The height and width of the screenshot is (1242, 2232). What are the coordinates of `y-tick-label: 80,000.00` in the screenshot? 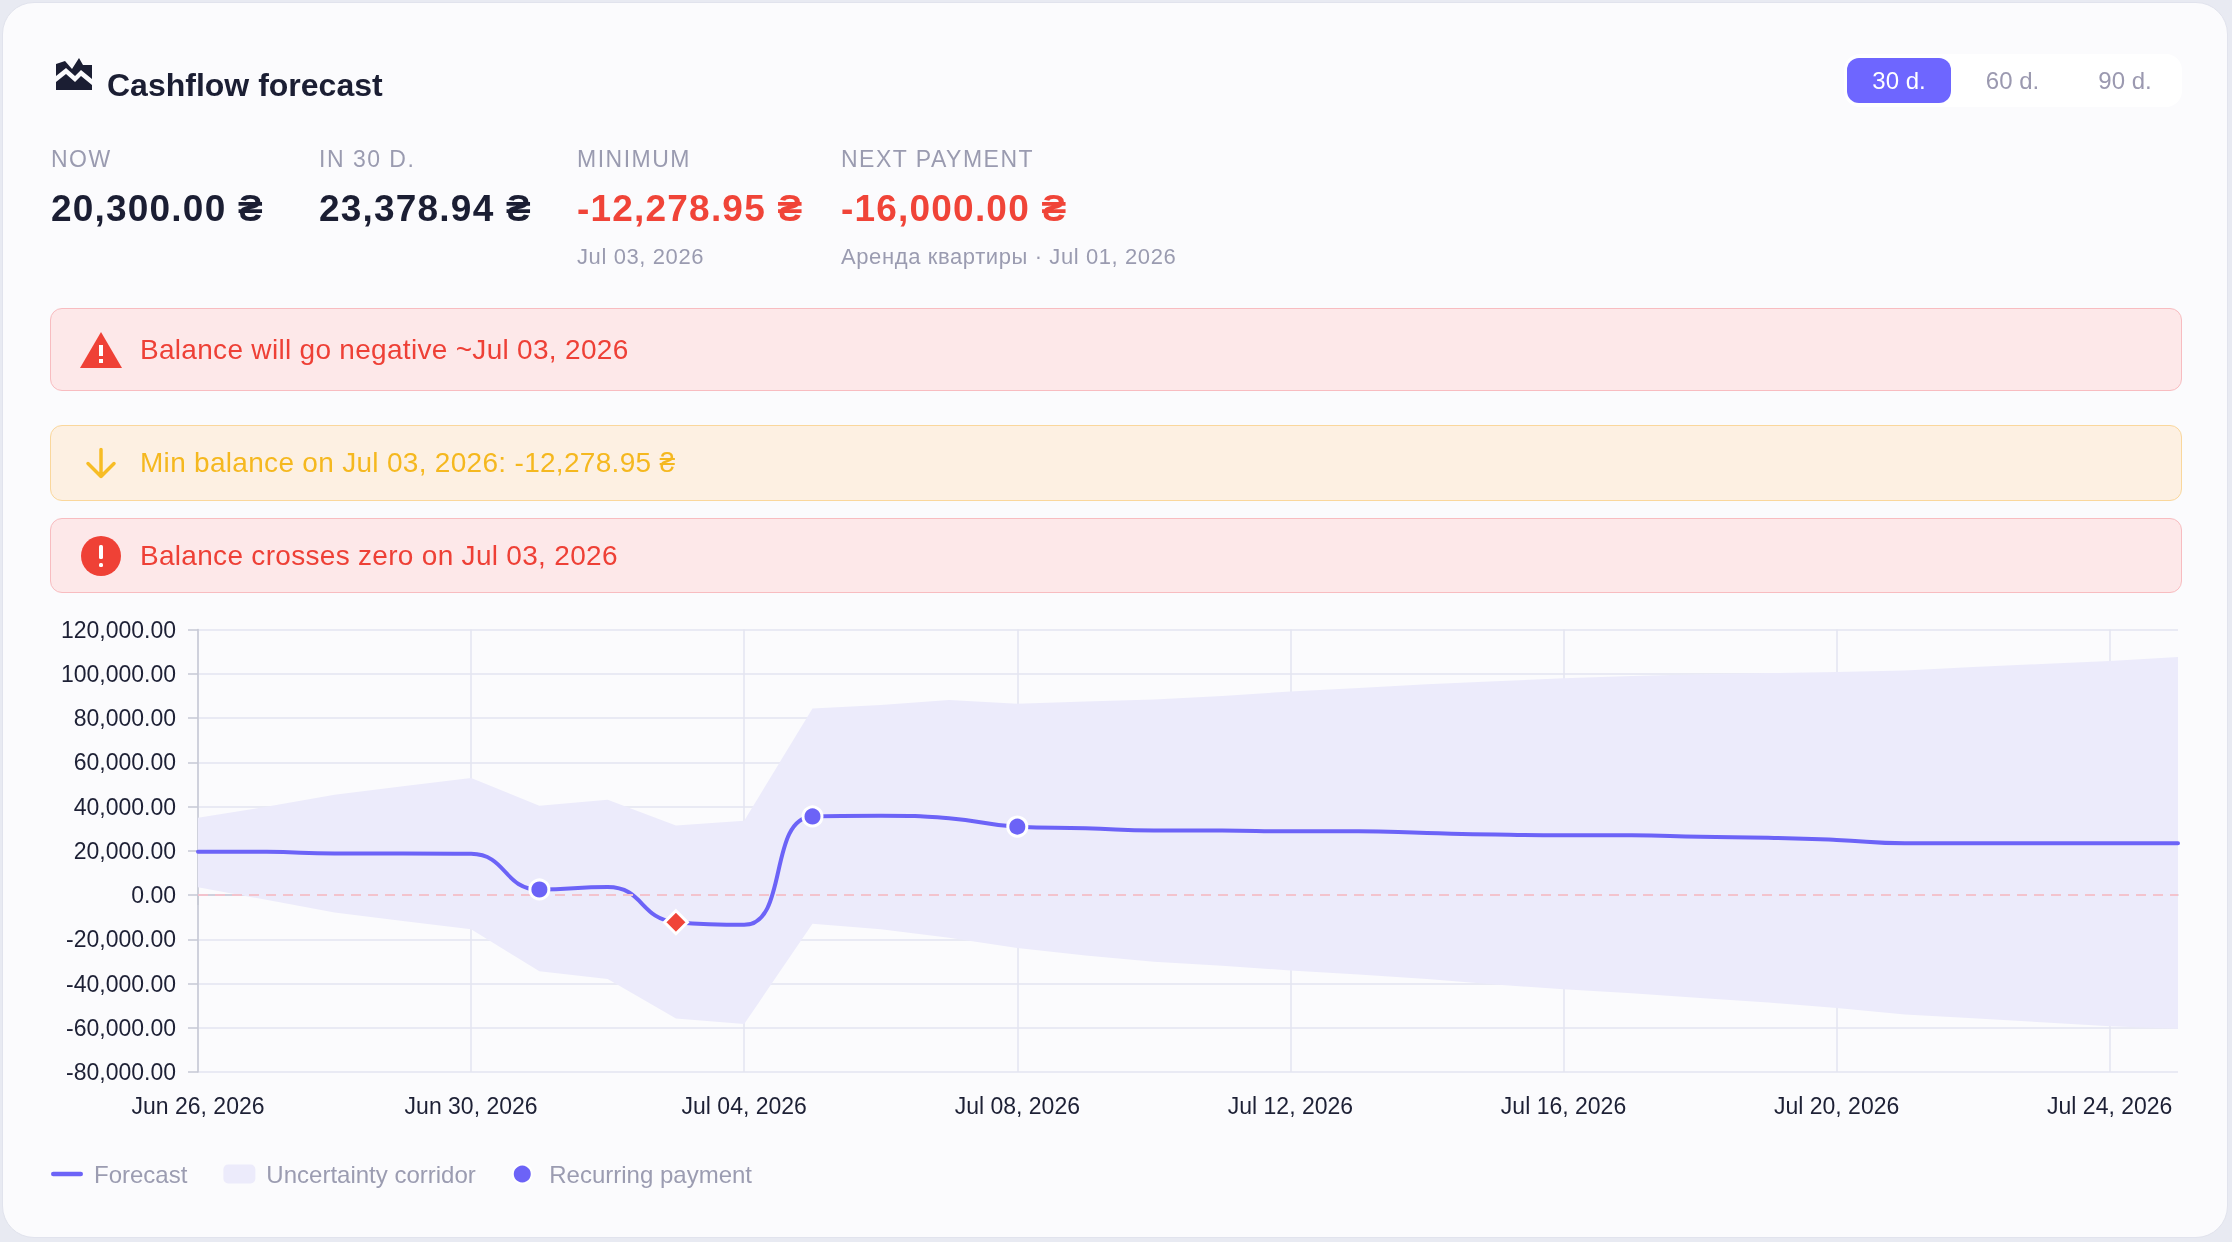 It's located at (124, 718).